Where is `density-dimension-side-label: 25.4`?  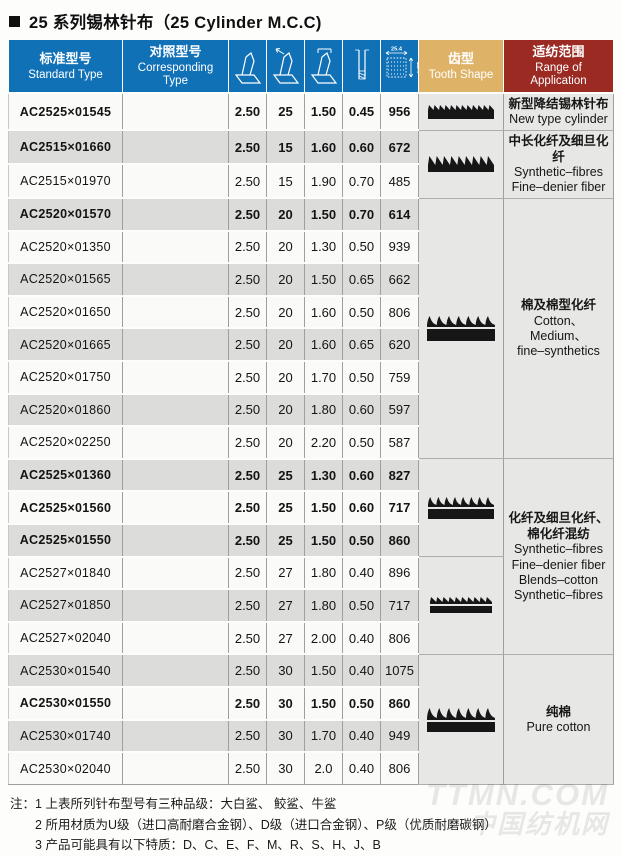
density-dimension-side-label: 25.4 is located at coordinates (416, 68).